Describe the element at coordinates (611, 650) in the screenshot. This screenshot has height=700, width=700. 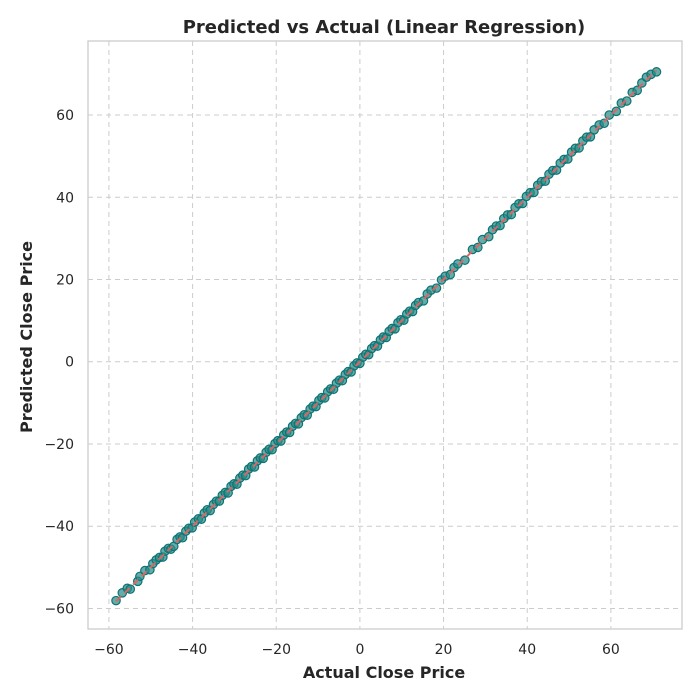
I see `x-tick-label-6: 60` at that location.